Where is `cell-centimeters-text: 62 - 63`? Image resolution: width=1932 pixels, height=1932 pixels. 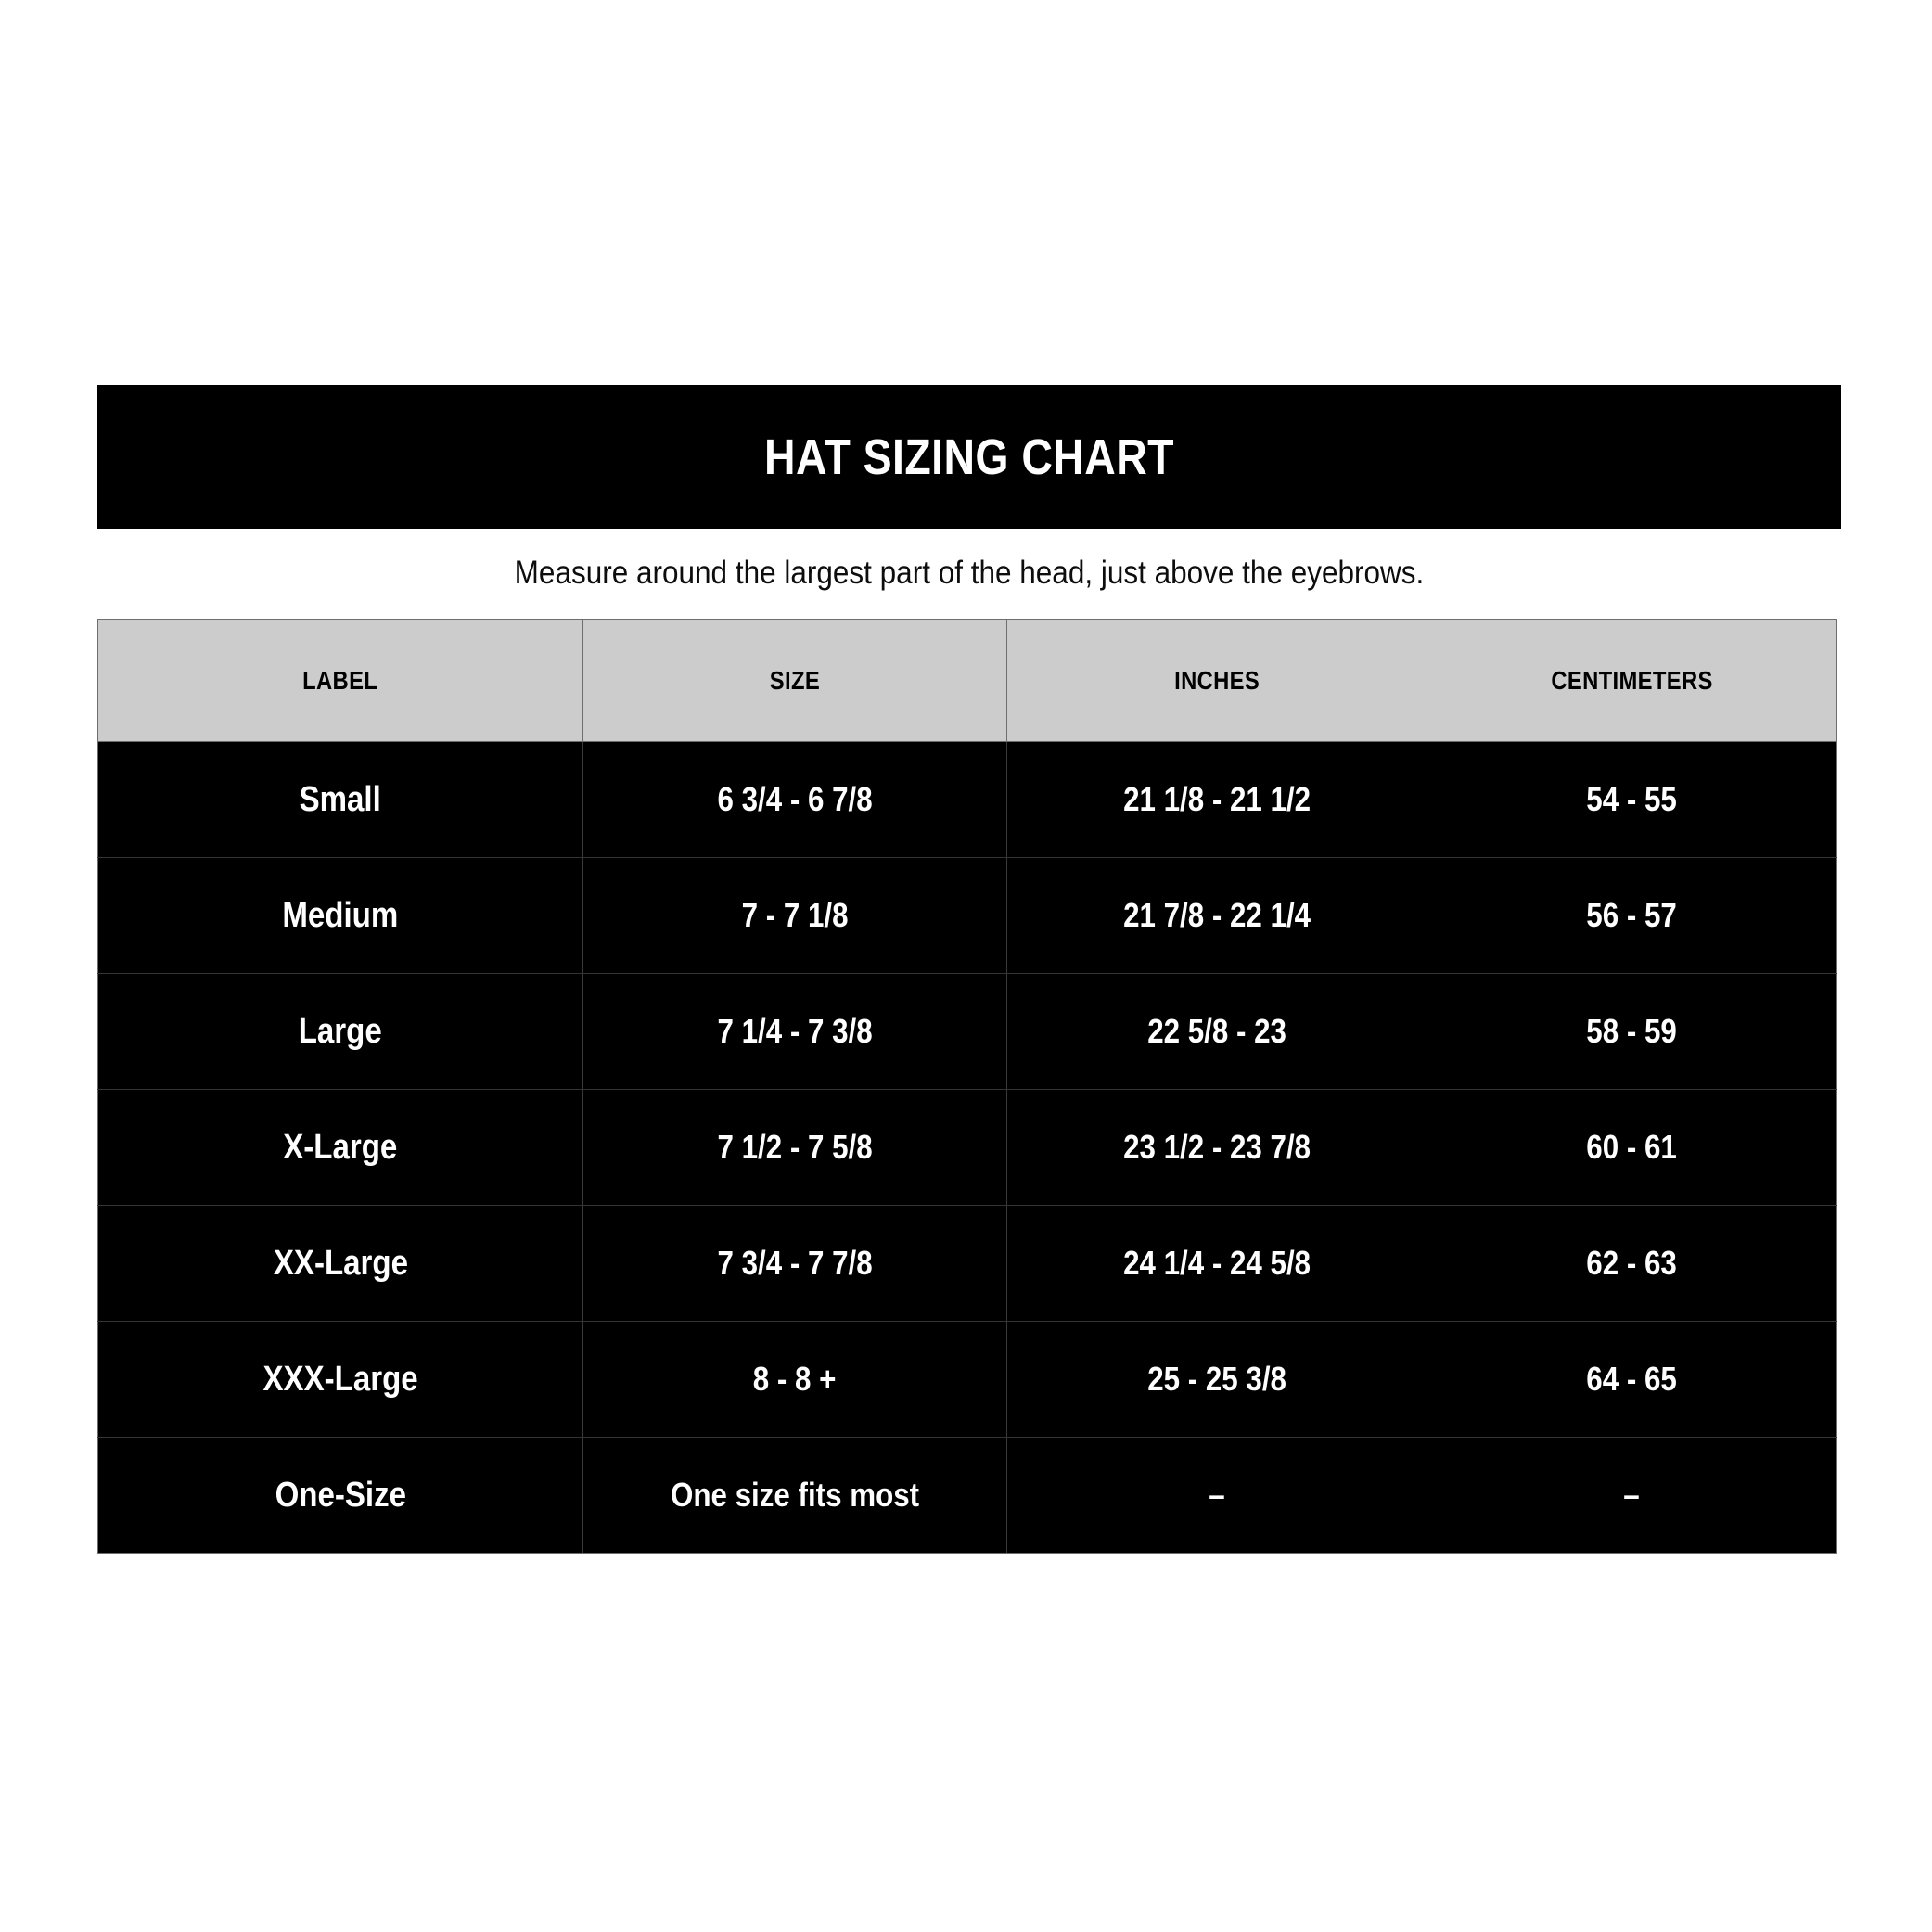
cell-centimeters-text: 62 - 63 is located at coordinates (1632, 1263).